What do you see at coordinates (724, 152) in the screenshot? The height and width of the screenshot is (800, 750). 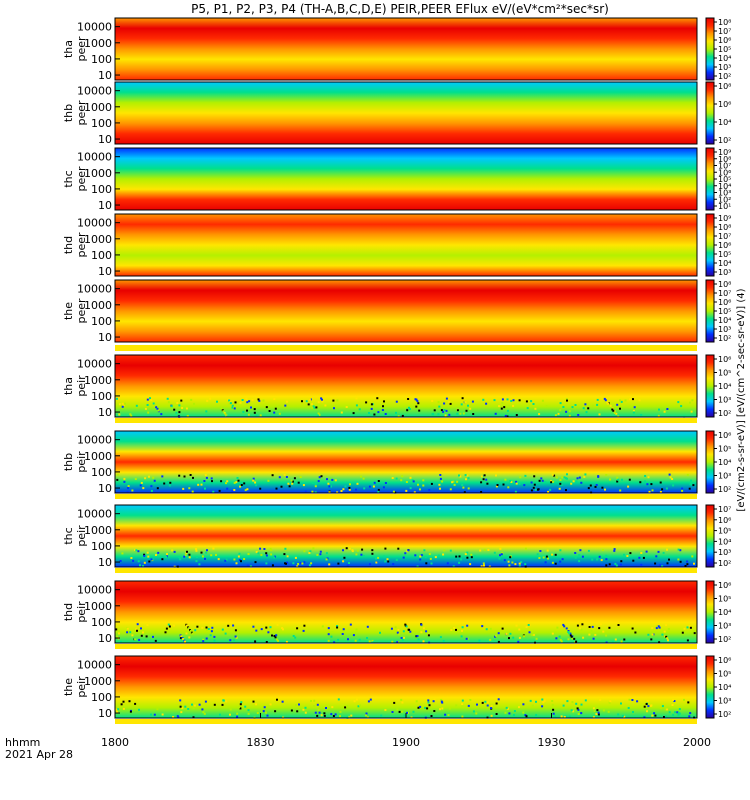 I see `colorbar-tick-label: 10⁹` at bounding box center [724, 152].